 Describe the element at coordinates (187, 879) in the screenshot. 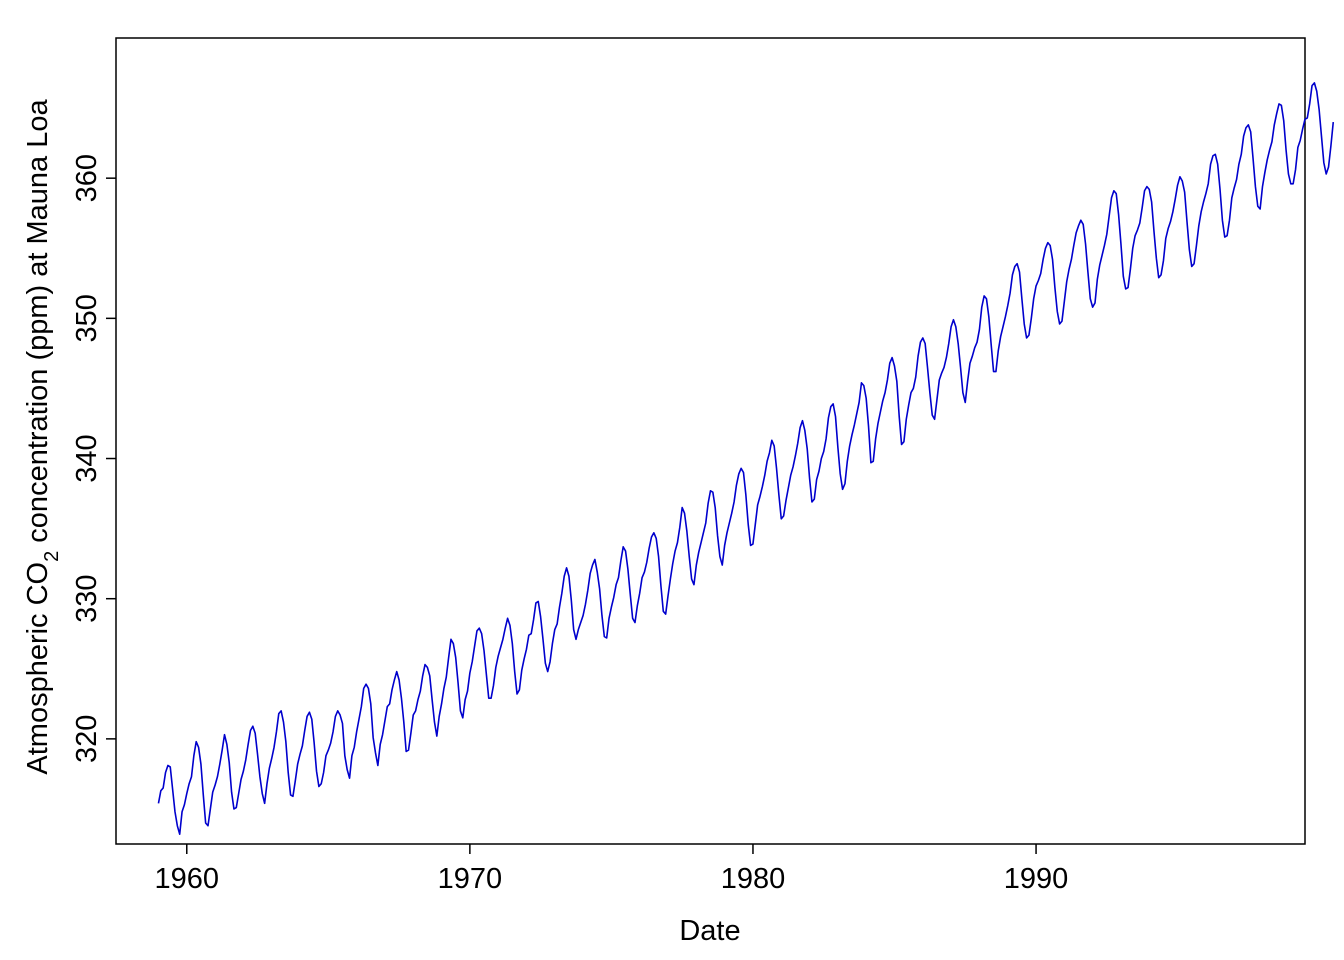

I see `x-tick-label: 1960` at that location.